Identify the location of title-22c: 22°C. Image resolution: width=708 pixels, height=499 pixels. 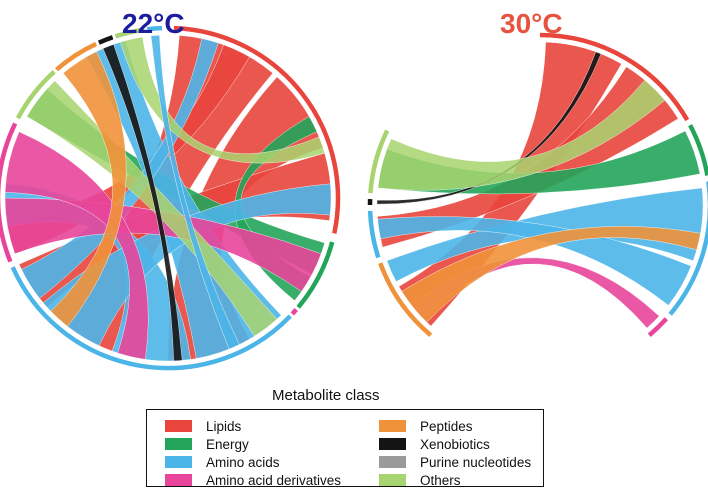
(153, 23).